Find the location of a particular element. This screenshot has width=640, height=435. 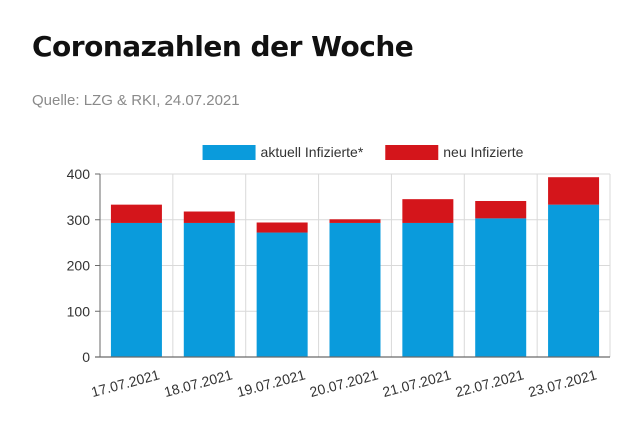

y-tick-label: 300 is located at coordinates (79, 220).